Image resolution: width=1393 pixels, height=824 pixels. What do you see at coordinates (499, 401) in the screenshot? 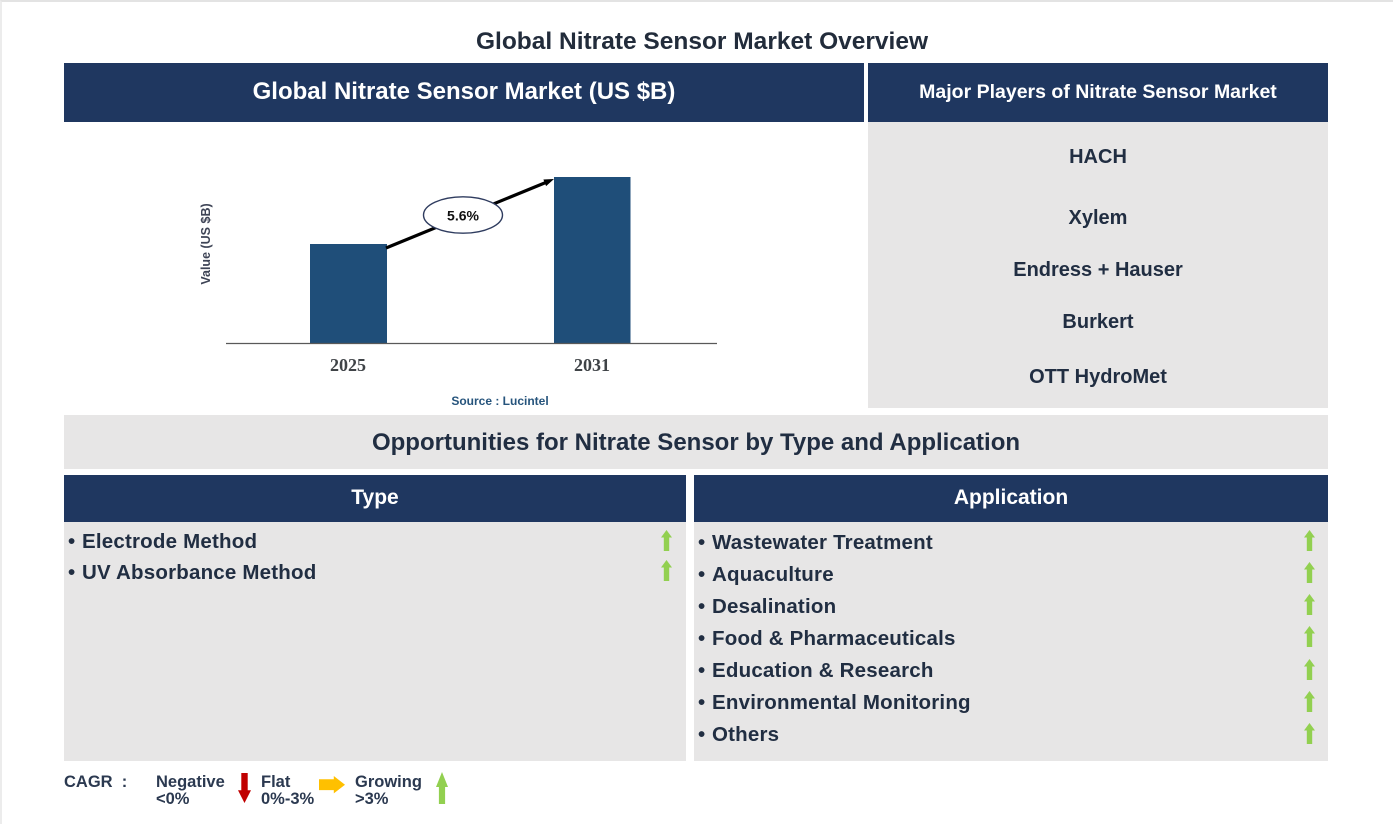
I see `svg-text: Source : Lucintel` at bounding box center [499, 401].